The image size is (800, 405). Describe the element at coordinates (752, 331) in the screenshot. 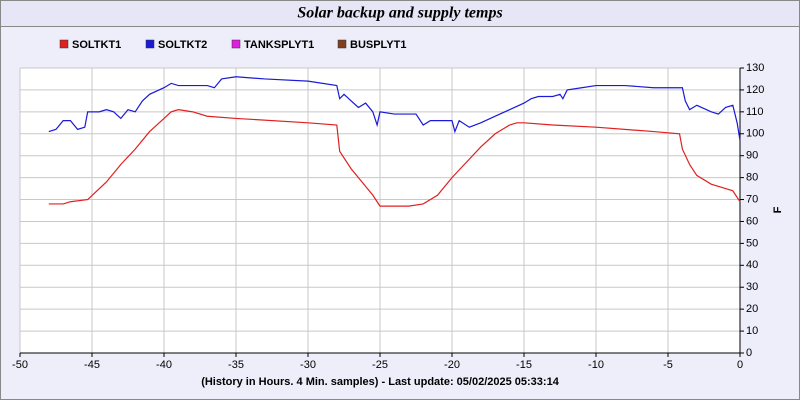

I see `y-tick-label: 10` at that location.